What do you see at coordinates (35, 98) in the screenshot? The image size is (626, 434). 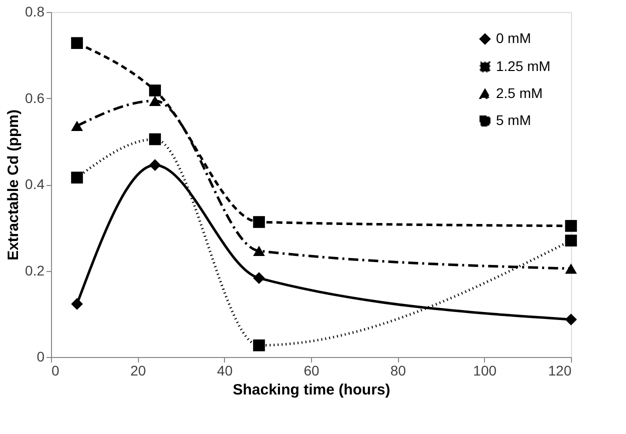 I see `y-tick-label: 0.6` at bounding box center [35, 98].